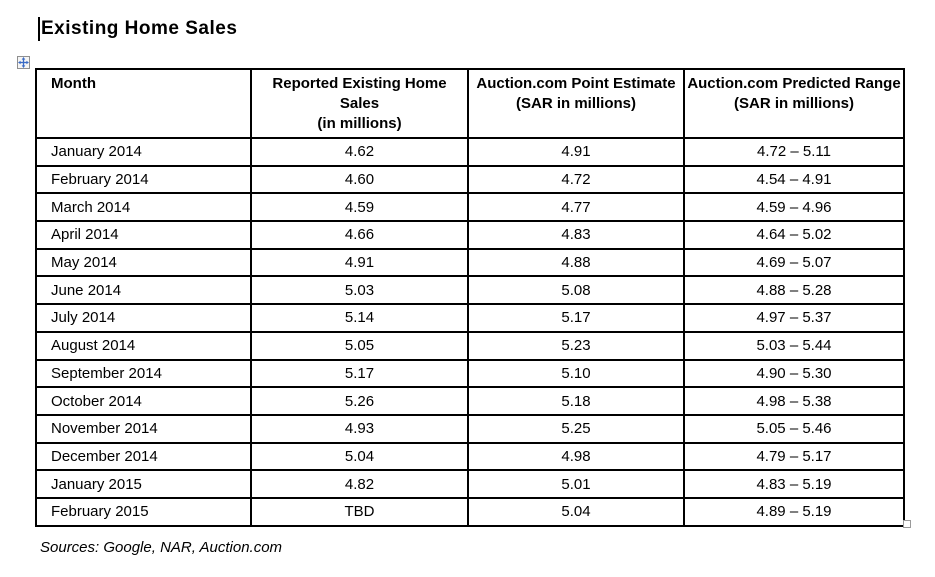 This screenshot has height=577, width=935. I want to click on table-row: February 2014 4.60 4.72 4.54 – 4.91, so click(470, 179).